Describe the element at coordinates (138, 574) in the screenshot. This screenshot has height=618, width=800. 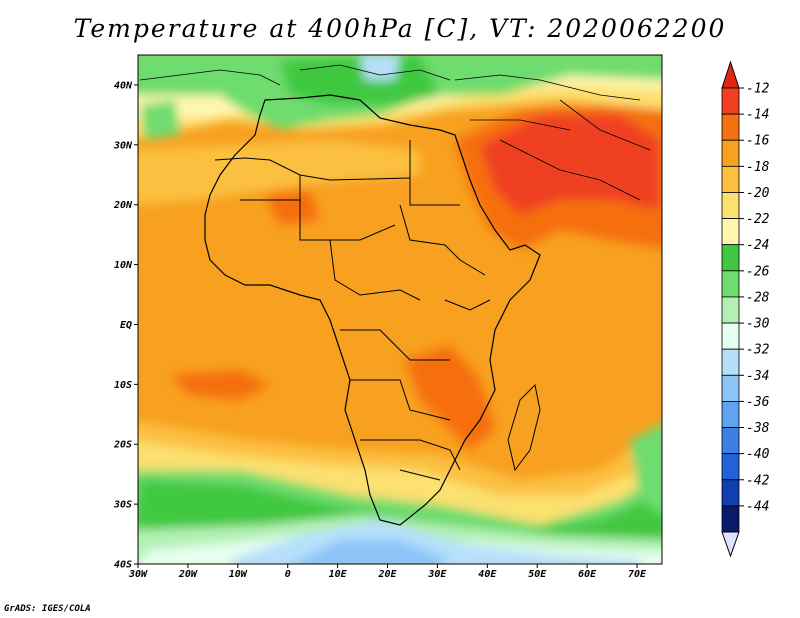
I see `lon-tick-label: 30W` at that location.